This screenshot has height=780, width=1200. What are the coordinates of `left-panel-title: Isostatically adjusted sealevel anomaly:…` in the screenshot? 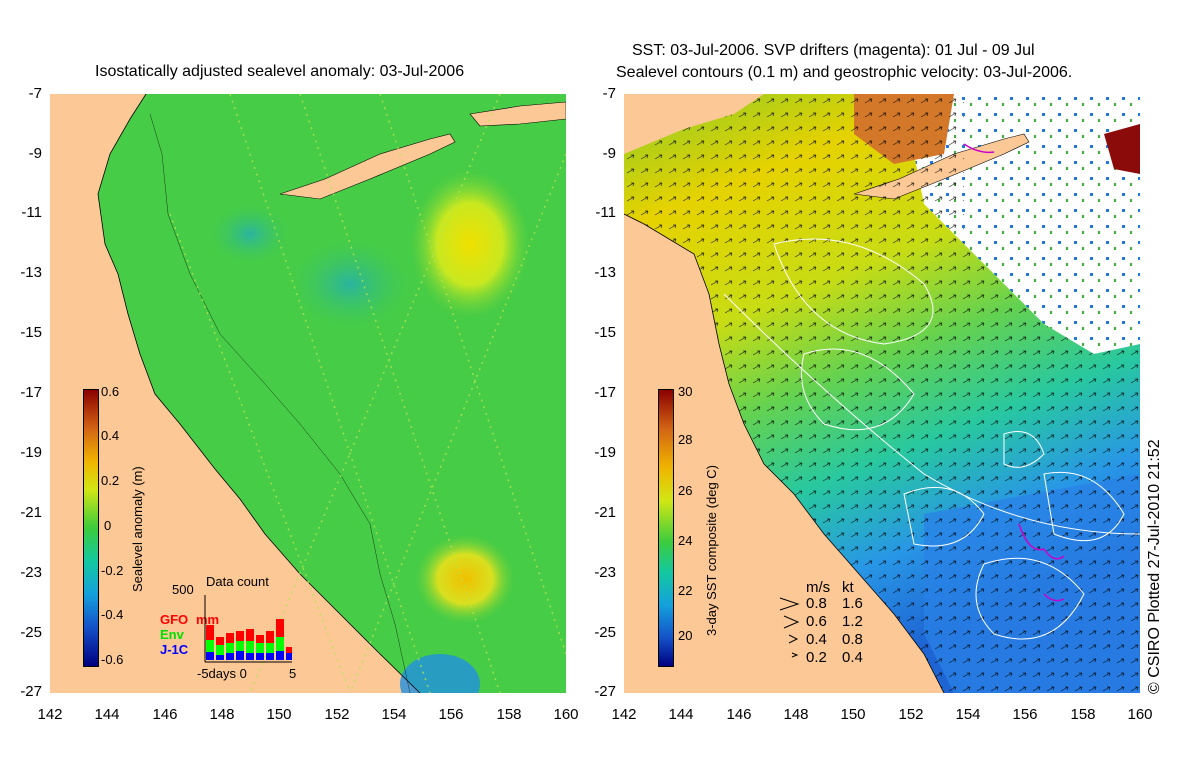 It's located at (280, 71).